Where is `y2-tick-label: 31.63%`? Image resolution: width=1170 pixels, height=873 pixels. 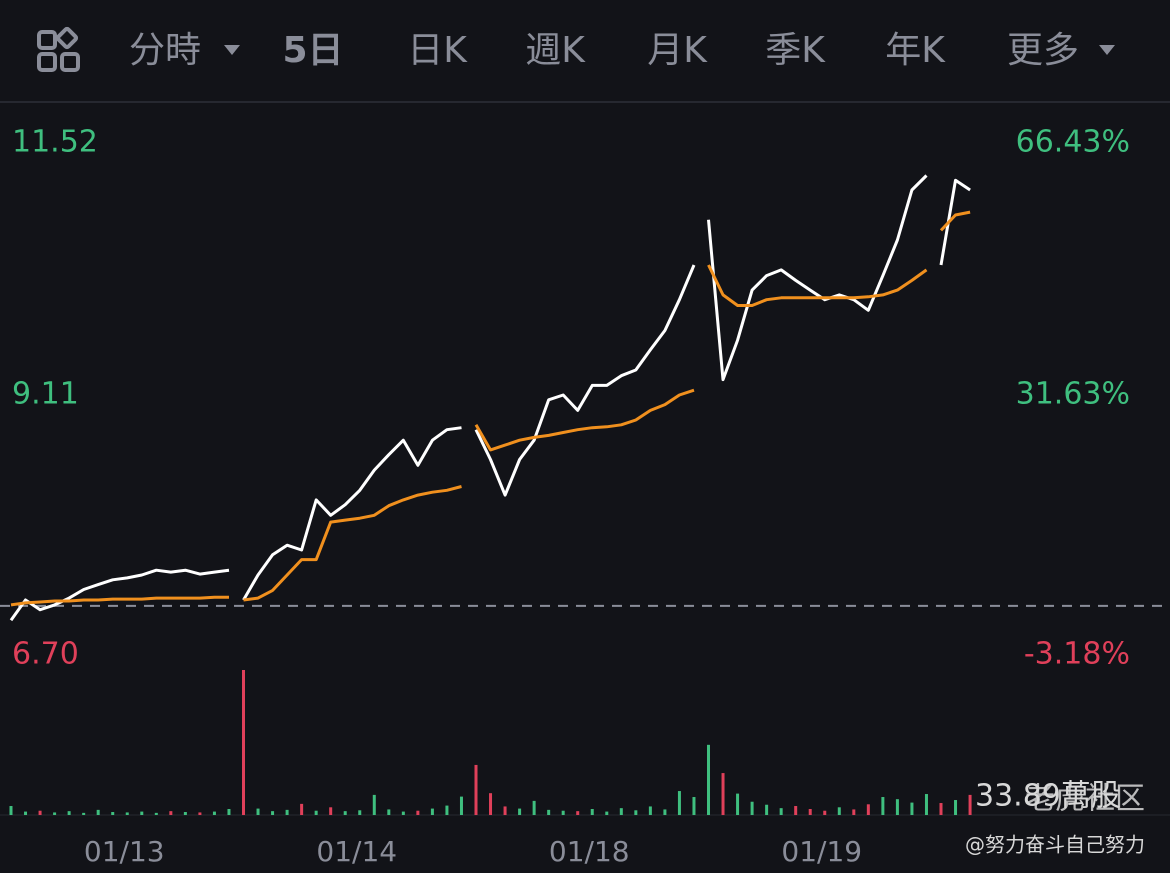 y2-tick-label: 31.63% is located at coordinates (1073, 393).